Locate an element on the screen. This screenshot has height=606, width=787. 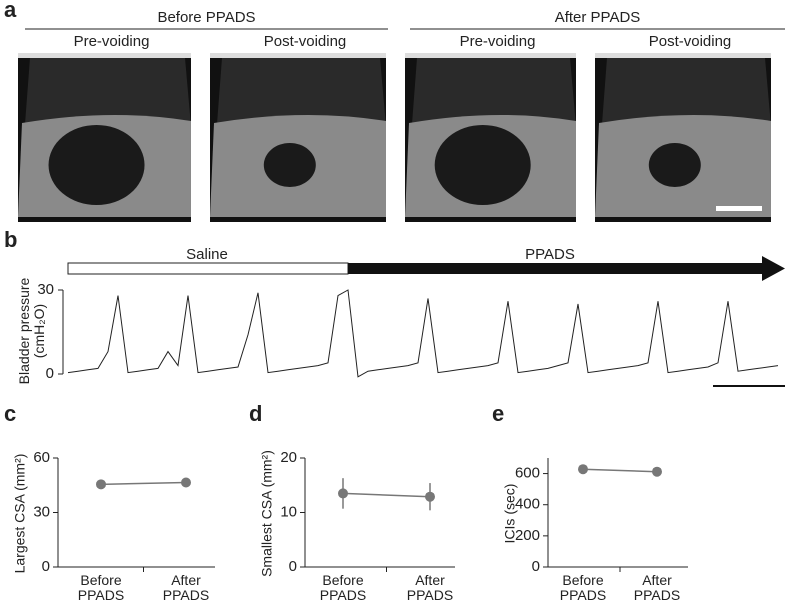
panel-label: d is located at coordinates (256, 413).